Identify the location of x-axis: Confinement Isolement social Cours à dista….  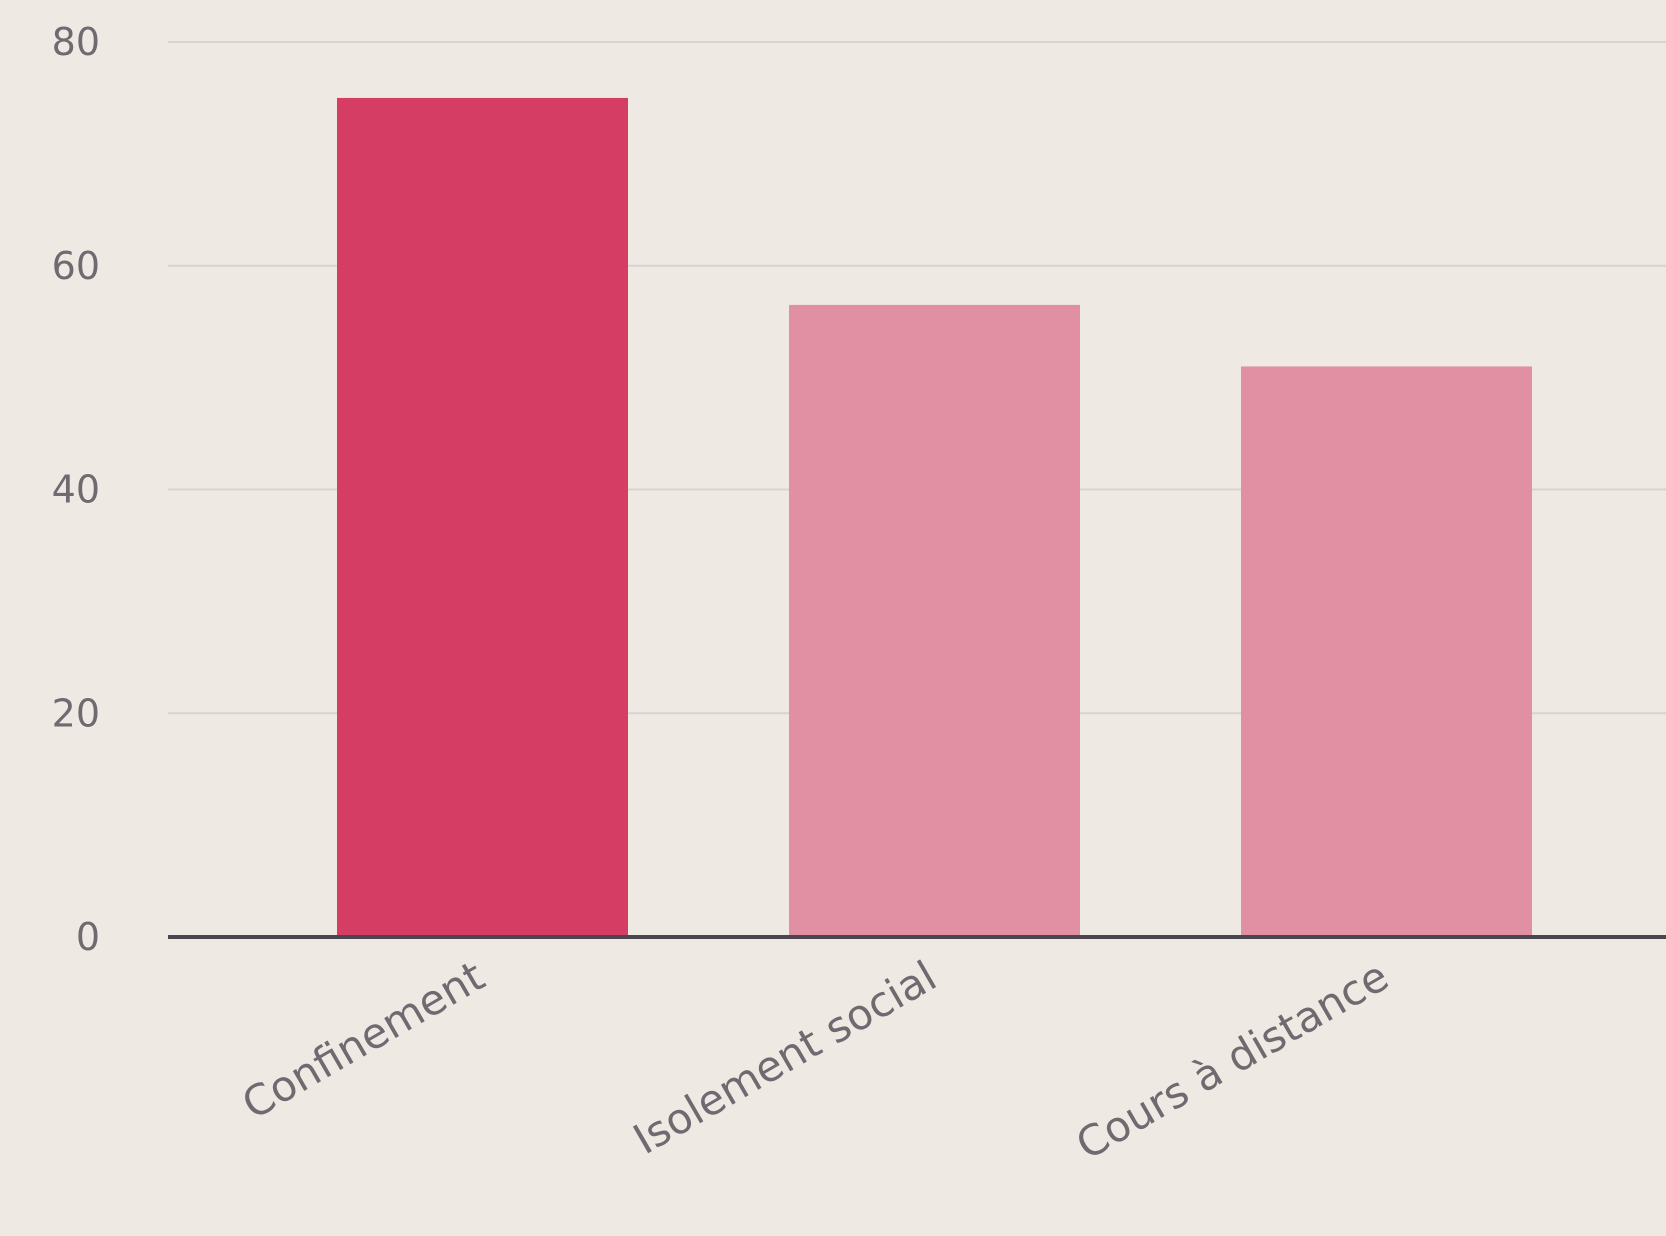
(815, 1060).